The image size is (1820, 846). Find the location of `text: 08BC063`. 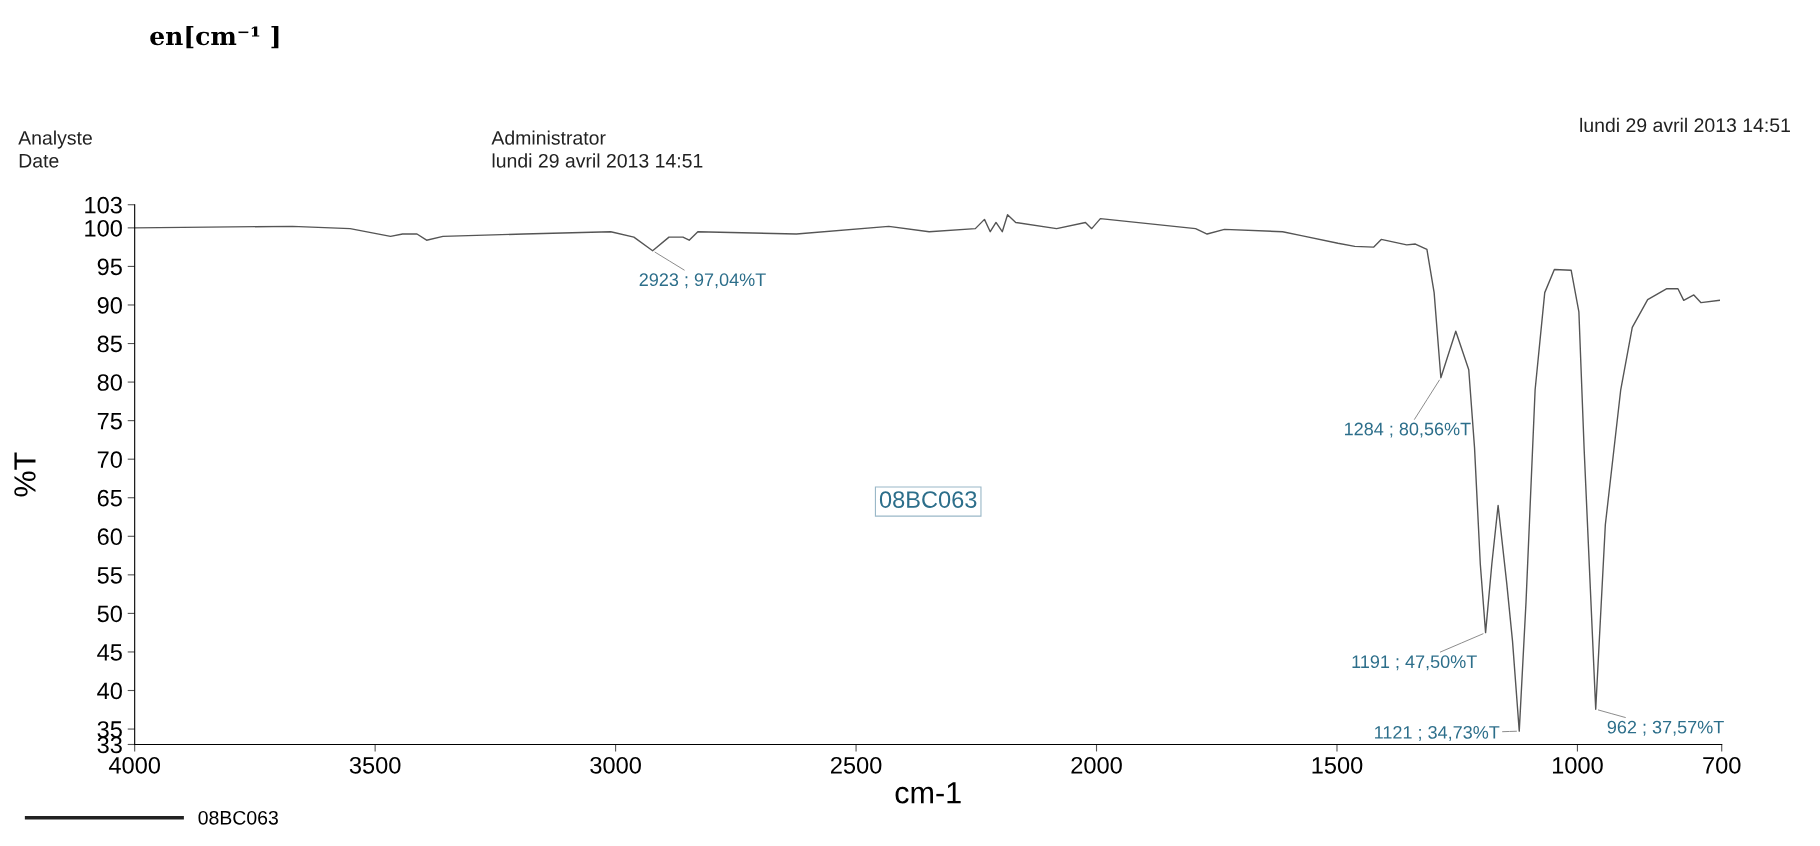

text: 08BC063 is located at coordinates (238, 817).